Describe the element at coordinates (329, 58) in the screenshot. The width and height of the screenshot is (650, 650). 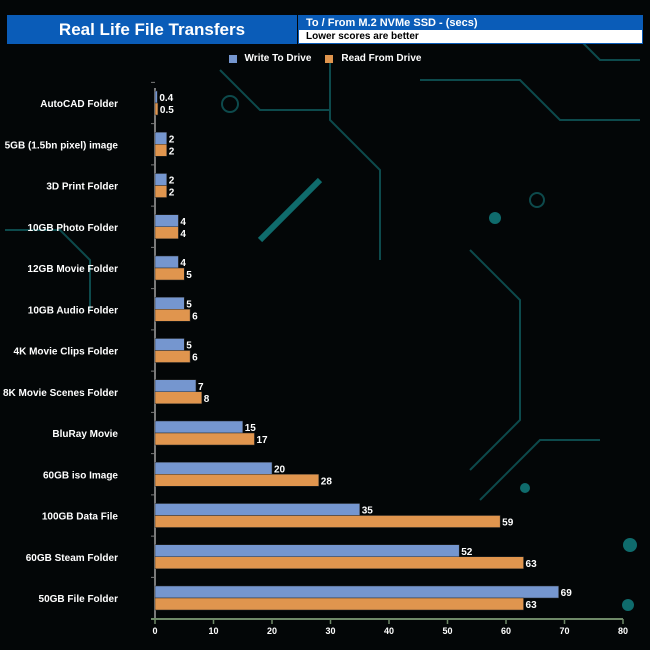
I see `legend-swatch-read` at that location.